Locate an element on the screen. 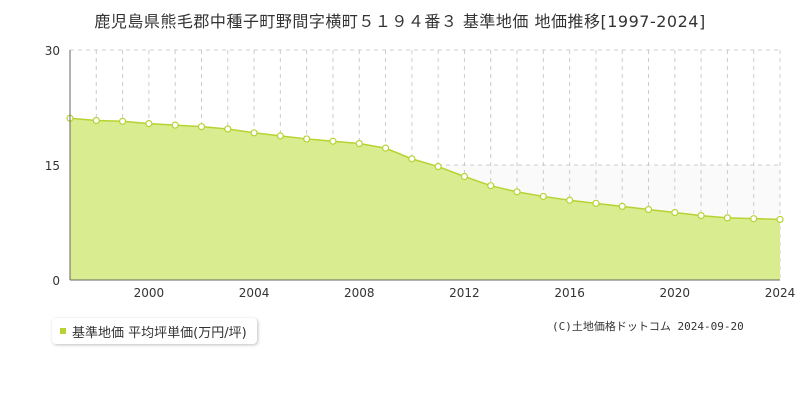  x-tick-label: 2000 is located at coordinates (149, 293).